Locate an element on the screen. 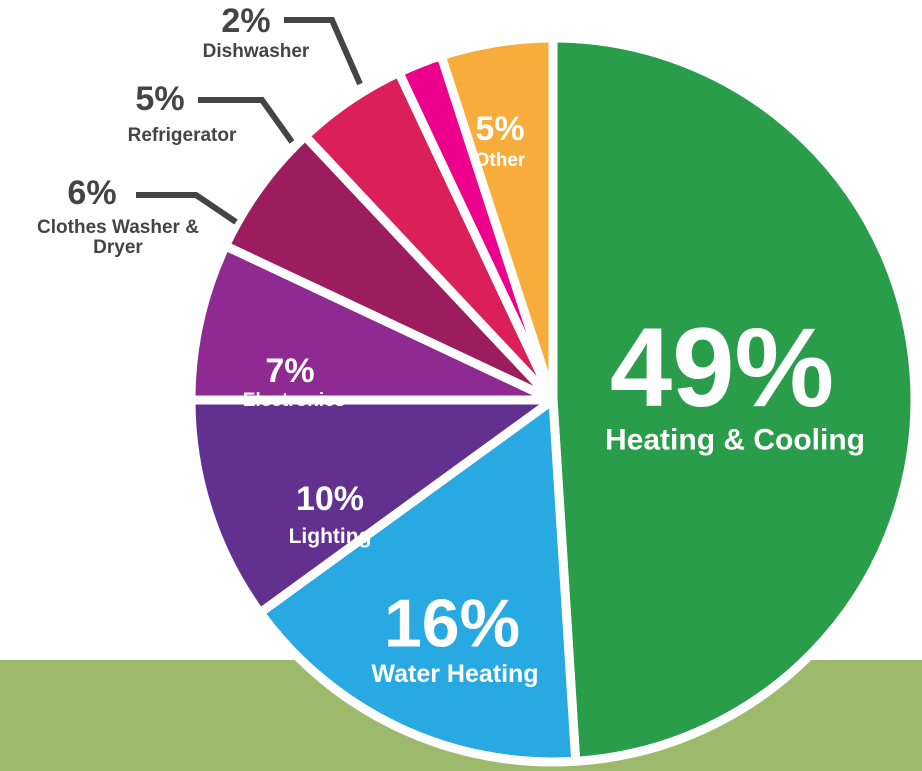 This screenshot has height=771, width=922. category-label: Dishwasher is located at coordinates (256, 52).